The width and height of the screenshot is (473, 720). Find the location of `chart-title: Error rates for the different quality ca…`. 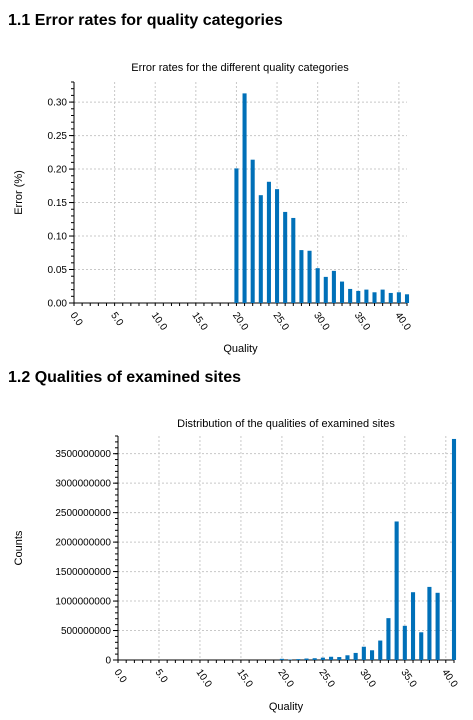

chart-title: Error rates for the different quality ca… is located at coordinates (240, 68).